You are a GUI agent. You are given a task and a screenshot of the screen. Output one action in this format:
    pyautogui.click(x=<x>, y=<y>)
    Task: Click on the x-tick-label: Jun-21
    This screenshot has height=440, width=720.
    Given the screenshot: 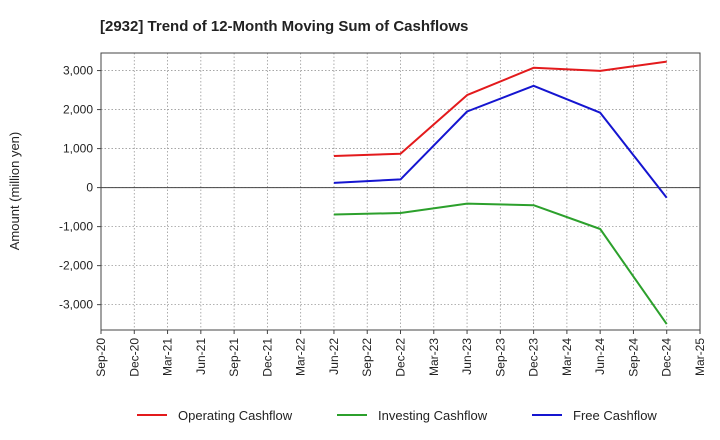 What is the action you would take?
    pyautogui.click(x=201, y=356)
    